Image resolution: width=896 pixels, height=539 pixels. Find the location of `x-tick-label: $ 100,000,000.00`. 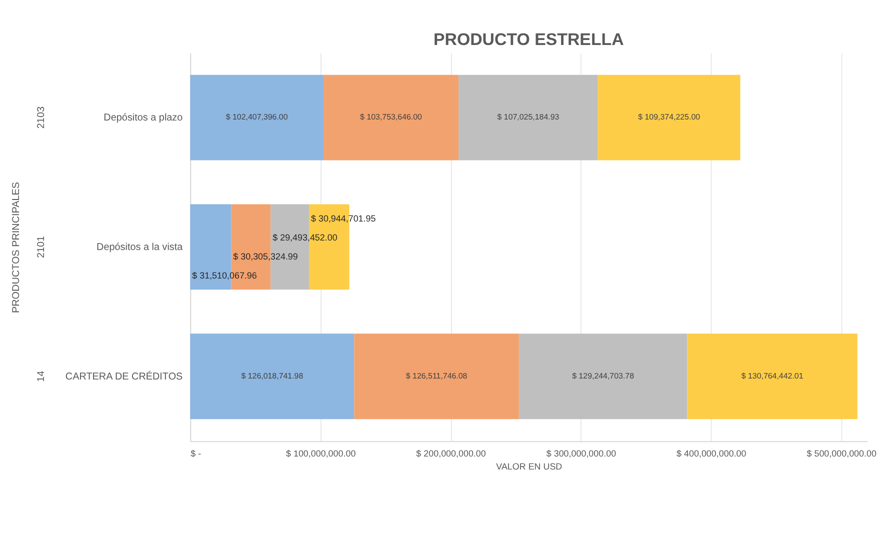

x-tick-label: $ 100,000,000.00 is located at coordinates (321, 453).